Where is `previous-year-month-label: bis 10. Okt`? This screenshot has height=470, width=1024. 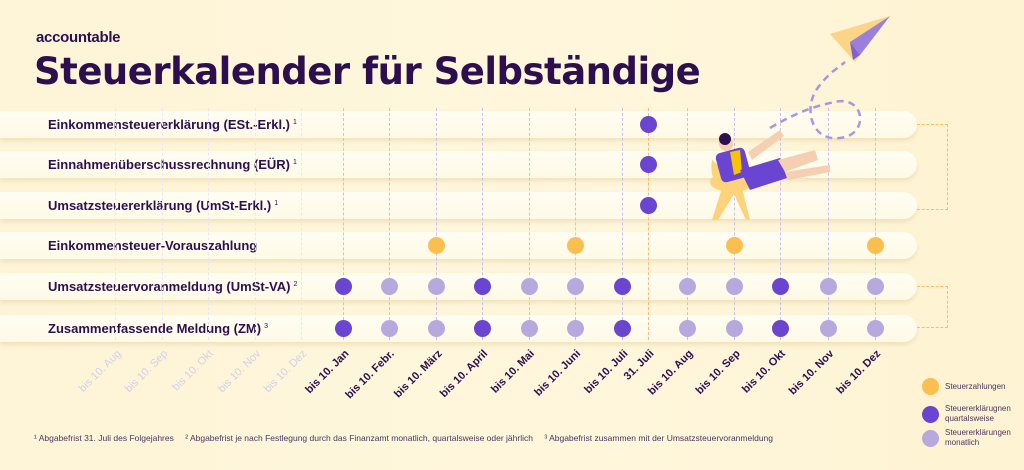 previous-year-month-label: bis 10. Okt is located at coordinates (193, 370).